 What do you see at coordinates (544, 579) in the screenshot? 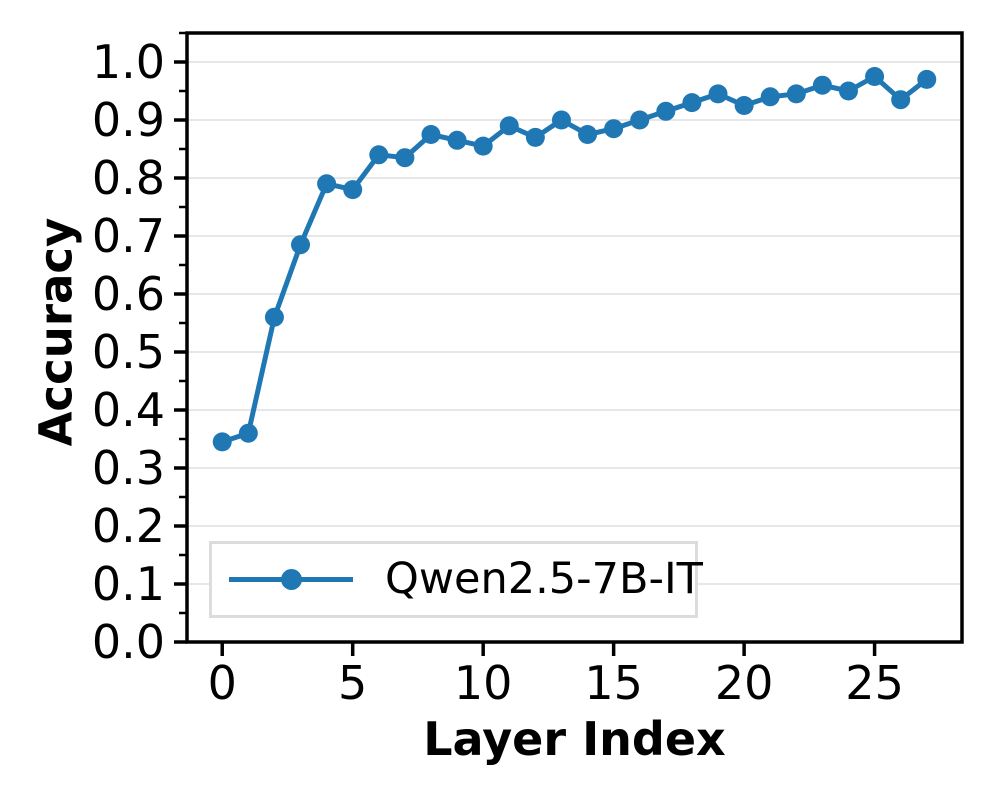
I see `legend-series-label: Qwen2.5-7B-IT` at bounding box center [544, 579].